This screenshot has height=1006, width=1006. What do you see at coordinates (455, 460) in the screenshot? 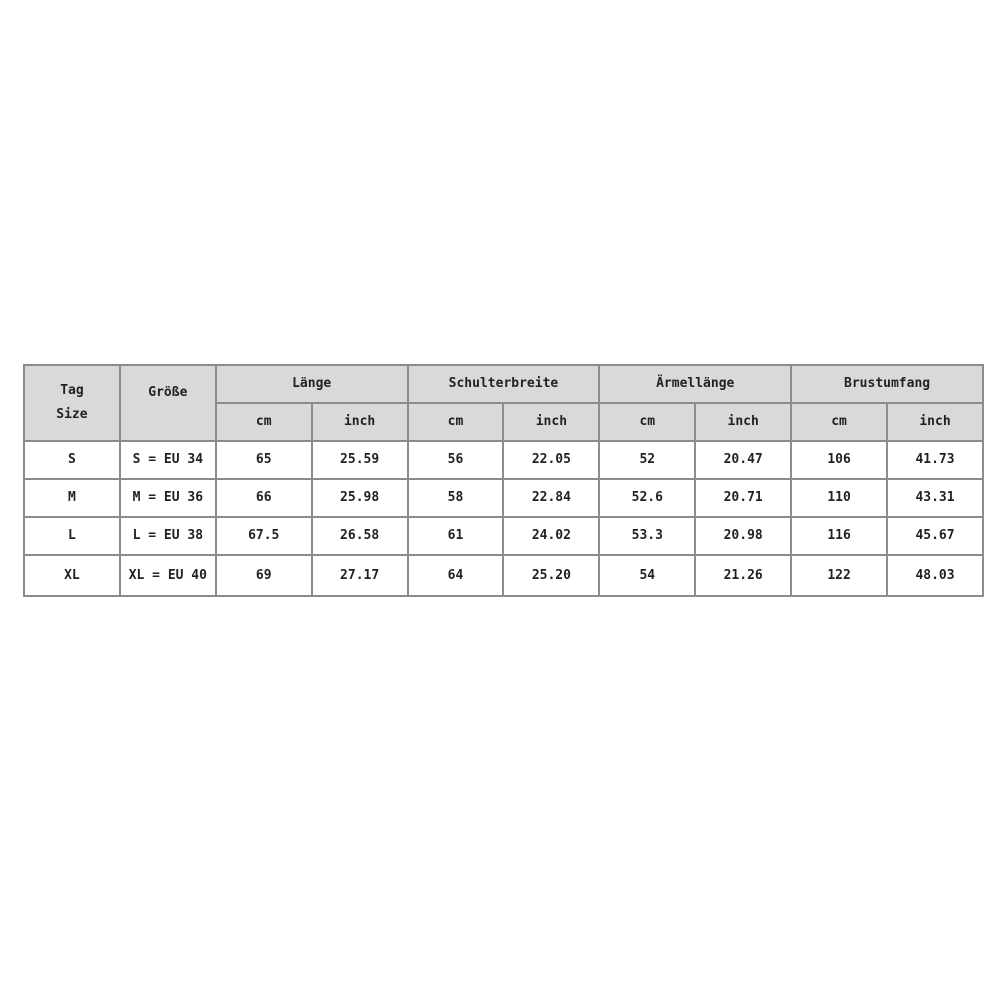
I see `value-cell: 56` at bounding box center [455, 460].